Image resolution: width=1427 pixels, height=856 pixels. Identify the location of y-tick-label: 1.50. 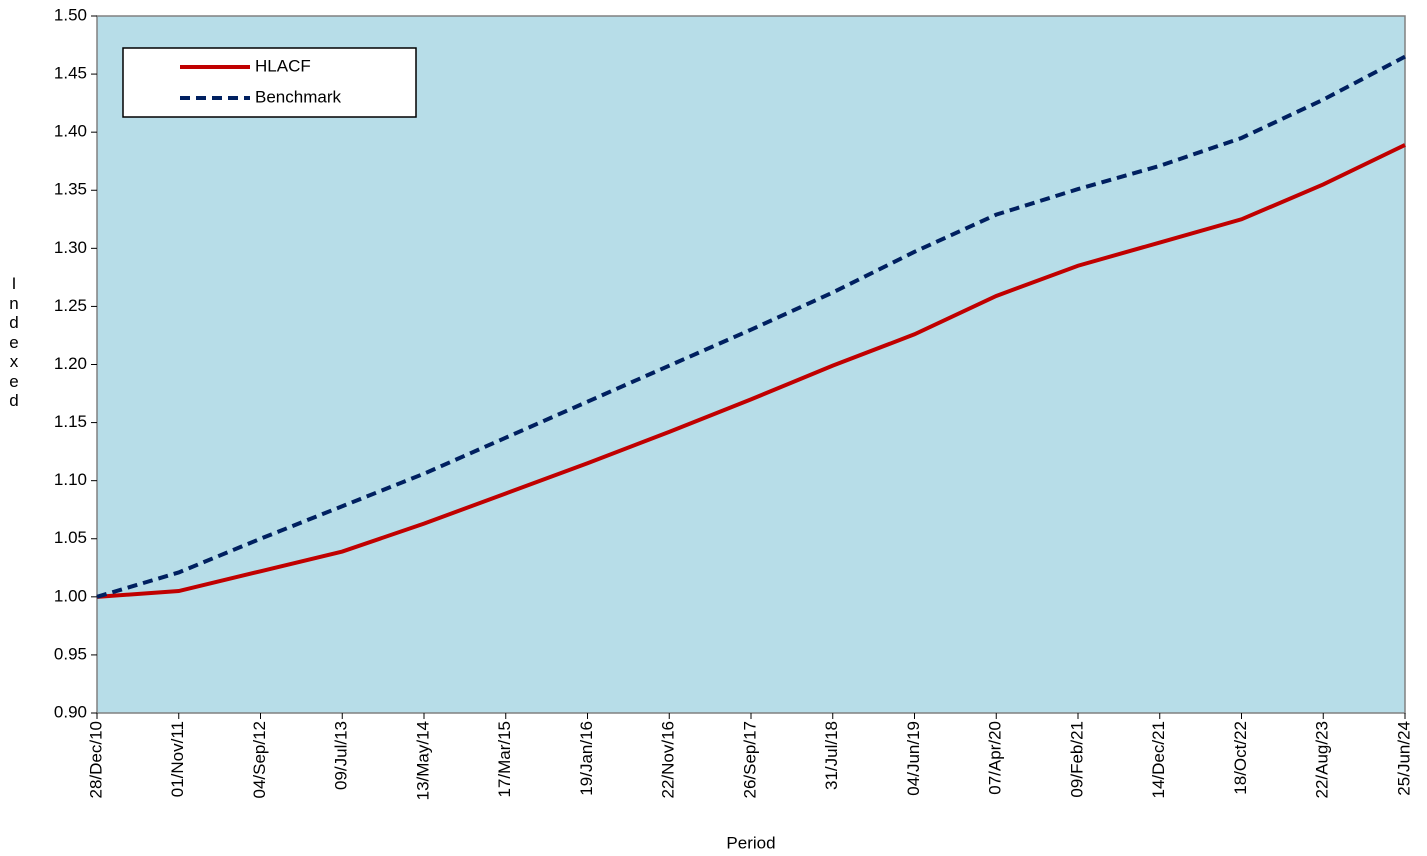
(70, 14).